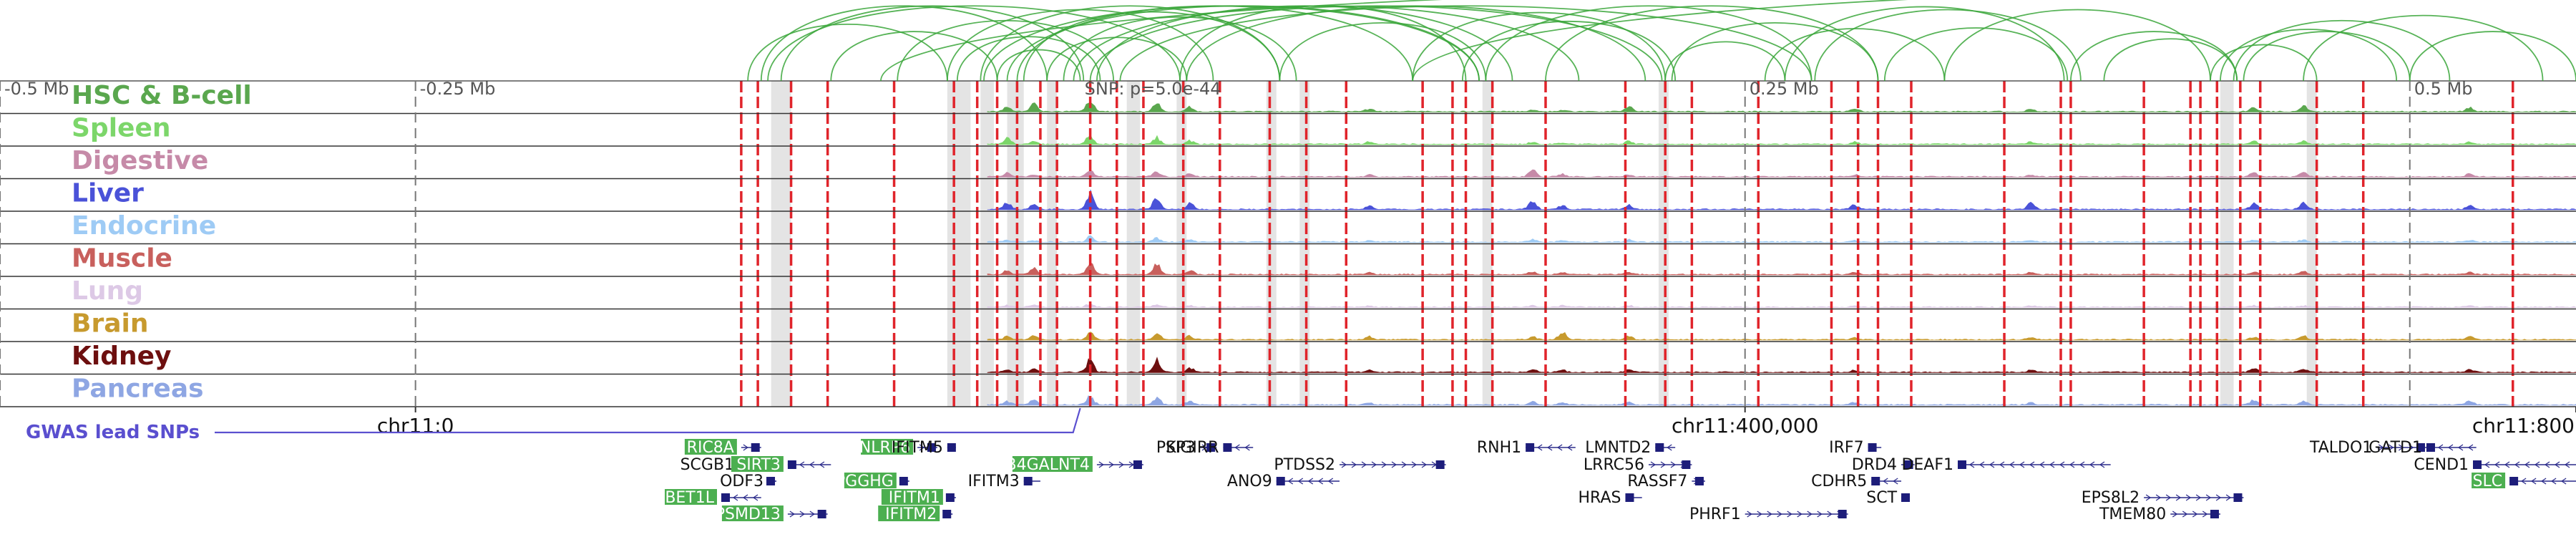 This screenshot has width=2576, height=537. What do you see at coordinates (1781, 305) in the screenshot?
I see `signal-lung` at bounding box center [1781, 305].